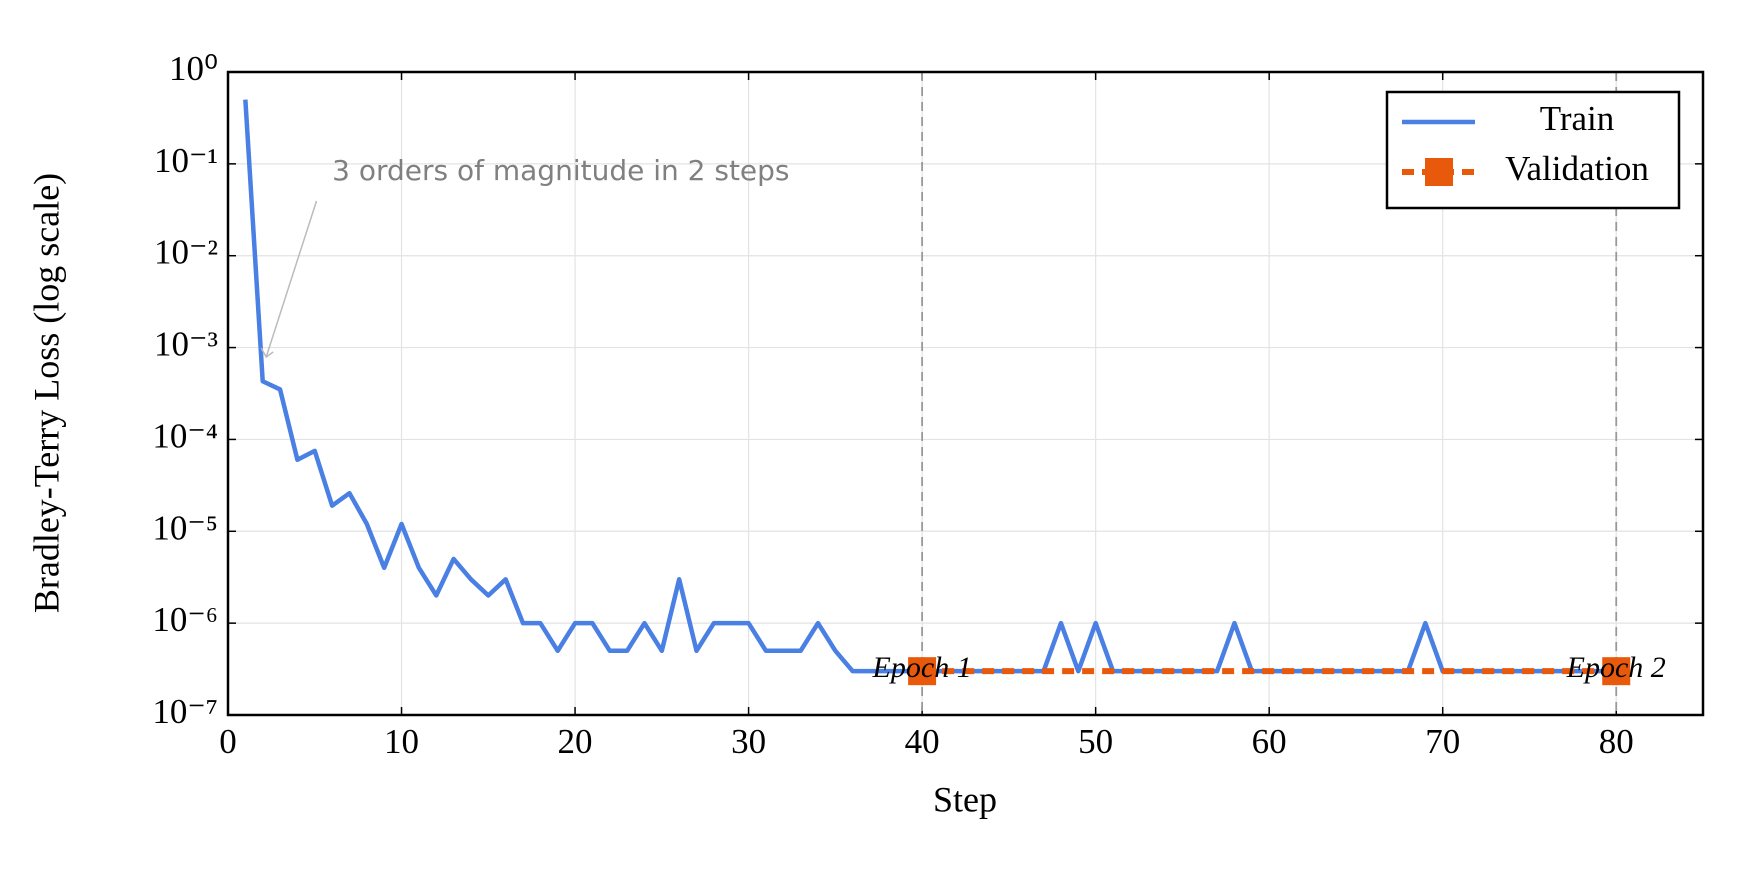 The width and height of the screenshot is (1738, 876). What do you see at coordinates (401, 741) in the screenshot?
I see `x-tick-label: 10` at bounding box center [401, 741].